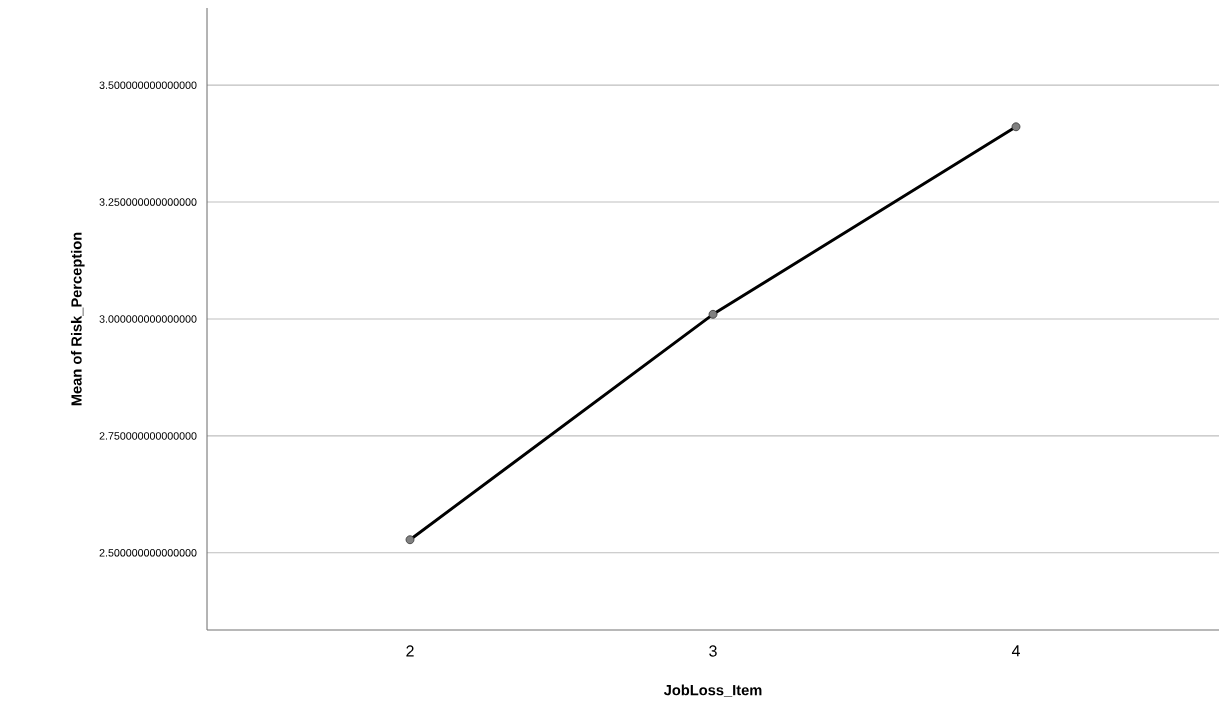  I want to click on x-tick-label: 4, so click(1015, 651).